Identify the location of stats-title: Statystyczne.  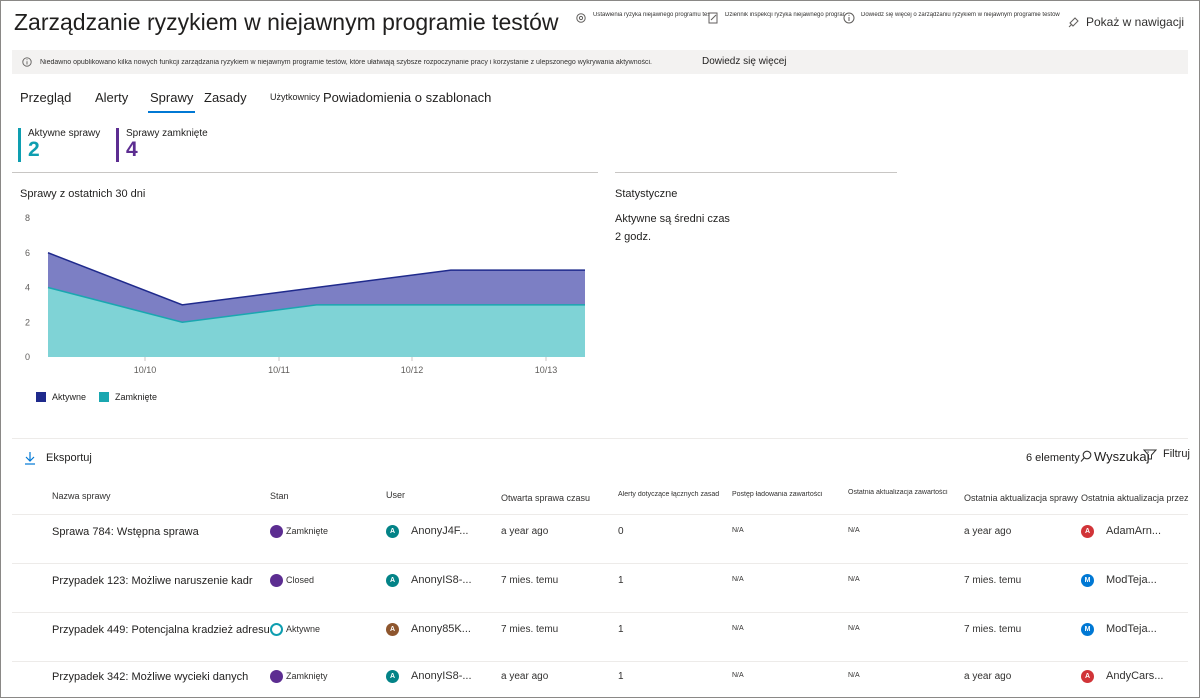
(646, 194).